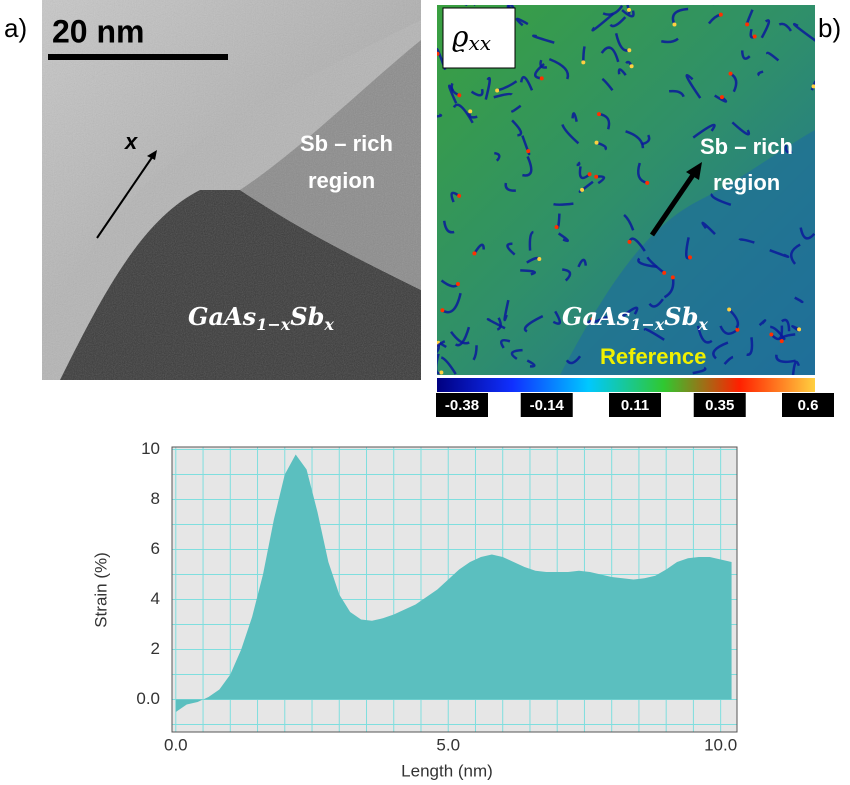  Describe the element at coordinates (341, 180) in the screenshot. I see `region-label: region` at that location.